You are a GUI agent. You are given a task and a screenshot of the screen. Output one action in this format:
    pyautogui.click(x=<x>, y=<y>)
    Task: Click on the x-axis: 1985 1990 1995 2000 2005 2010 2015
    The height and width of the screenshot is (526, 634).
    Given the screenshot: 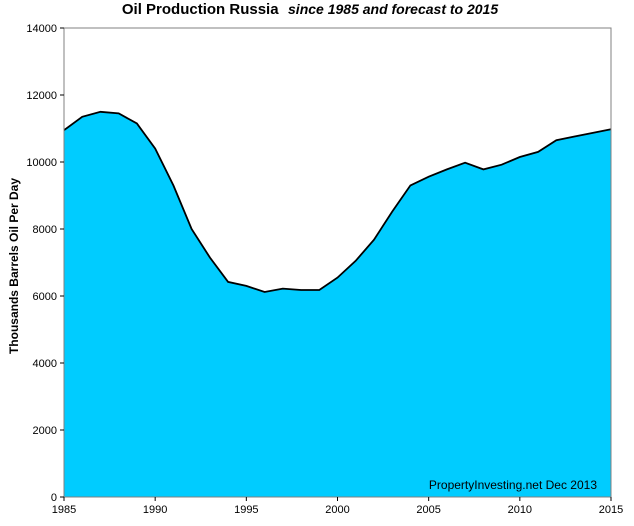 What is the action you would take?
    pyautogui.click(x=337, y=506)
    